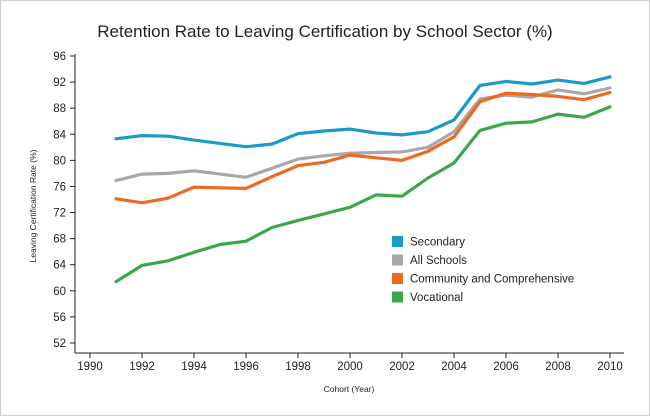  What do you see at coordinates (610, 367) in the screenshot?
I see `x-tick-label: 2010` at bounding box center [610, 367].